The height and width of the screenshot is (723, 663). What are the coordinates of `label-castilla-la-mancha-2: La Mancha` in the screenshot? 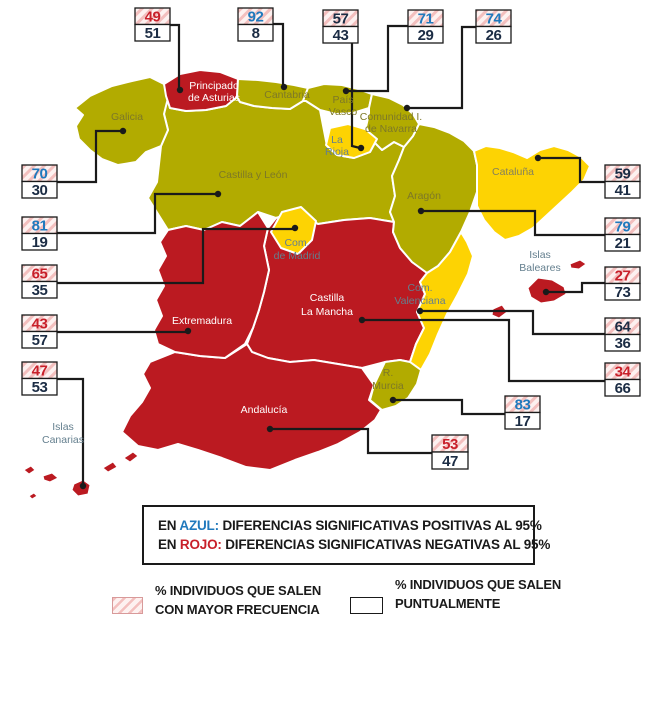 It's located at (327, 312).